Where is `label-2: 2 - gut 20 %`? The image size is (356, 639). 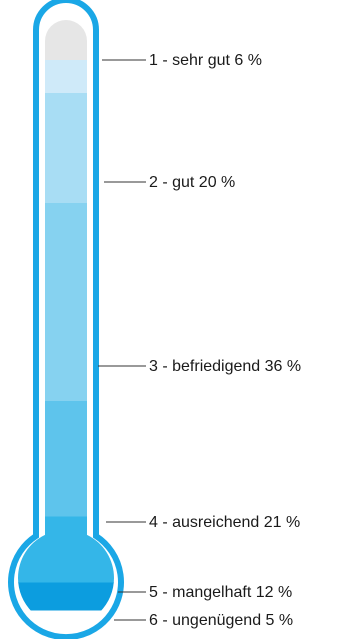
label-2: 2 - gut 20 % is located at coordinates (192, 182).